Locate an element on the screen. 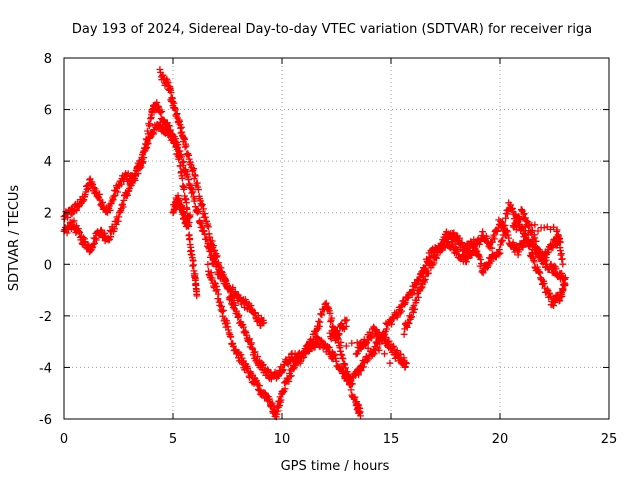  y-tick-label: 4 is located at coordinates (48, 162).